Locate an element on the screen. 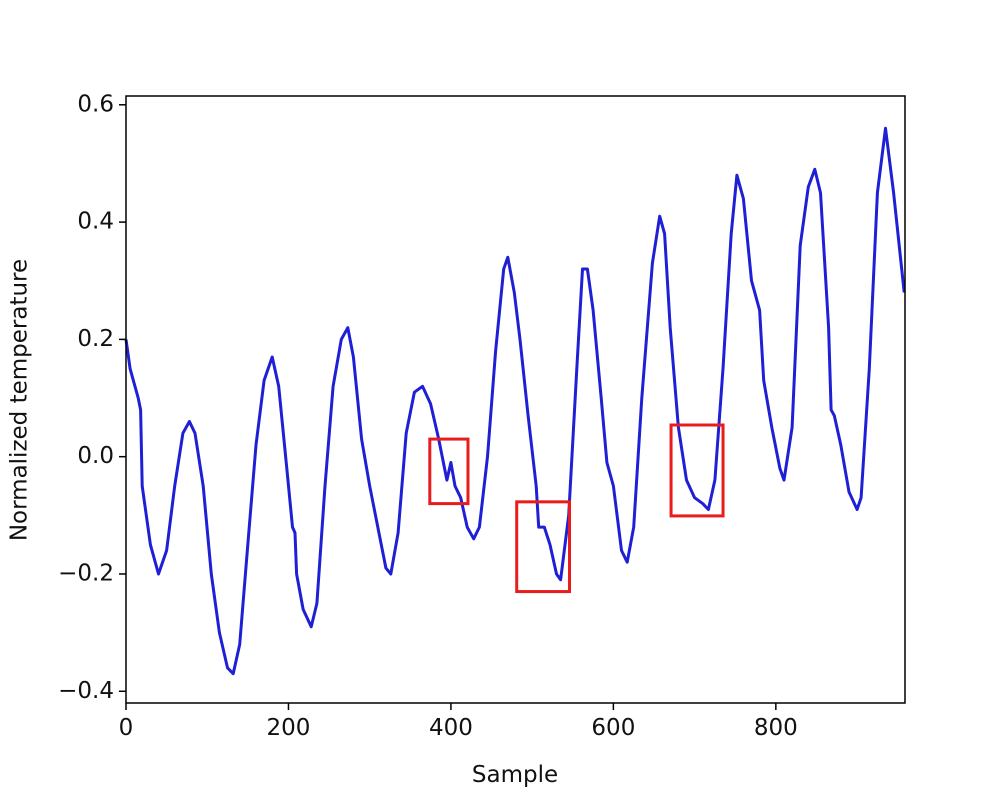 The height and width of the screenshot is (805, 1006). y-tick-label: 0.4 is located at coordinates (95, 222).